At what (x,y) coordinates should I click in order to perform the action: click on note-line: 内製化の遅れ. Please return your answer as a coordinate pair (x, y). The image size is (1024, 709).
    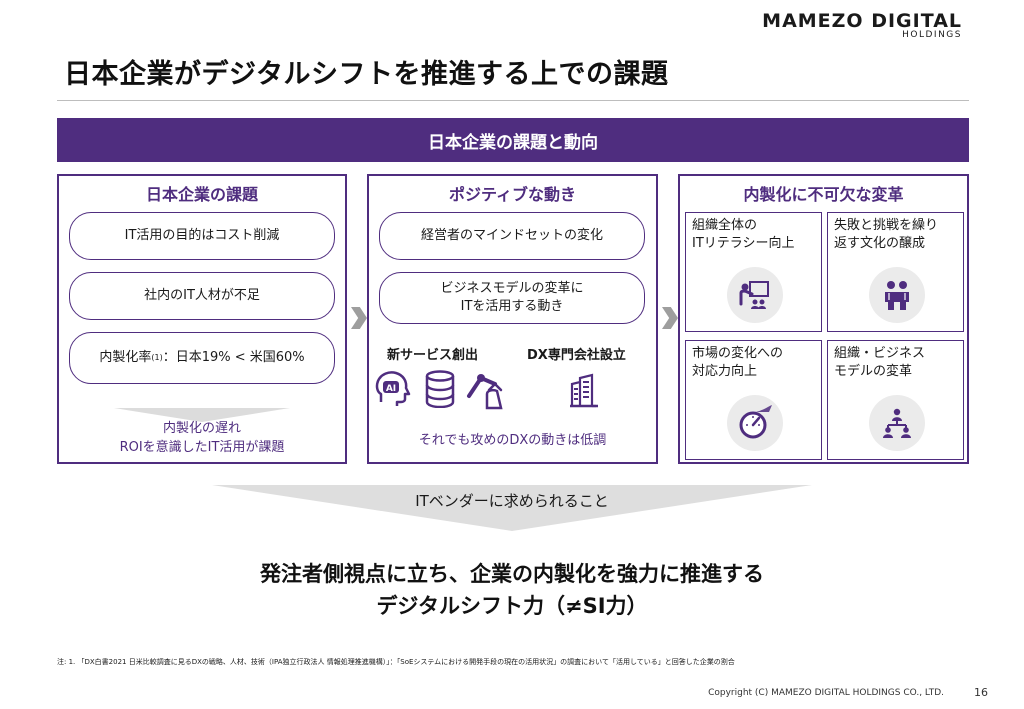
    Looking at the image, I should click on (201, 428).